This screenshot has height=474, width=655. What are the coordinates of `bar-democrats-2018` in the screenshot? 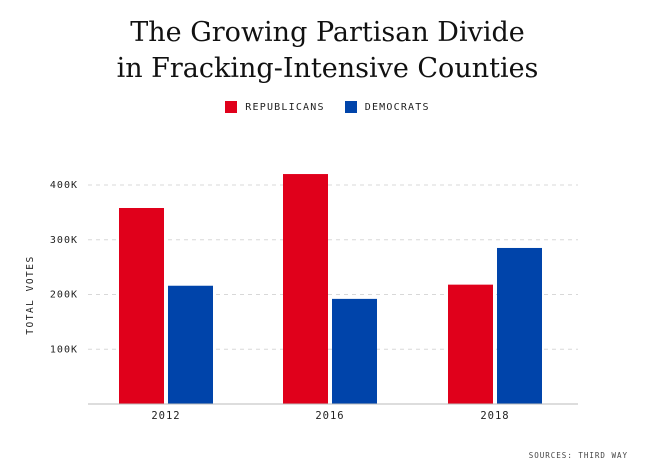 It's located at (519, 325).